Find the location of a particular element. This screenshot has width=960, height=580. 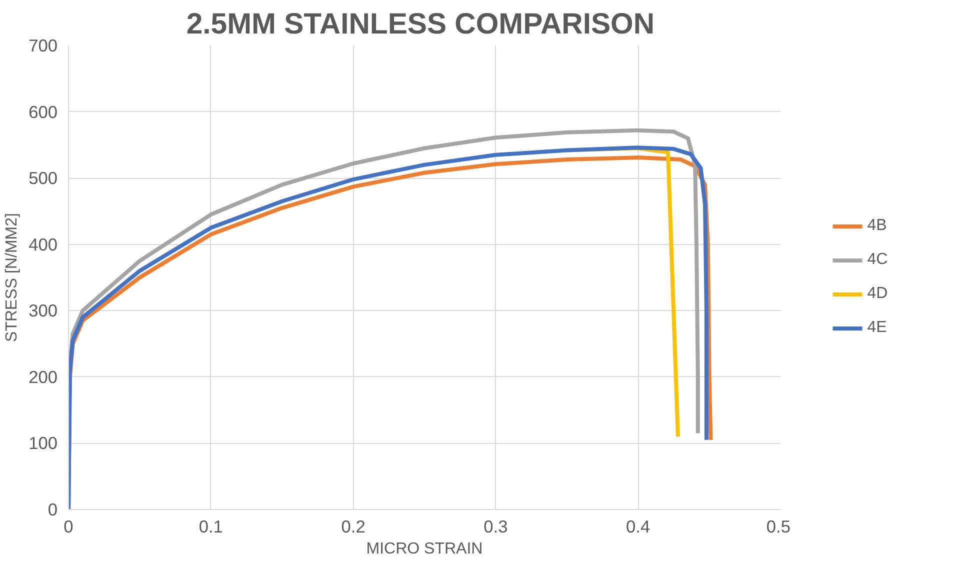

legend-label: 4C is located at coordinates (877, 260).